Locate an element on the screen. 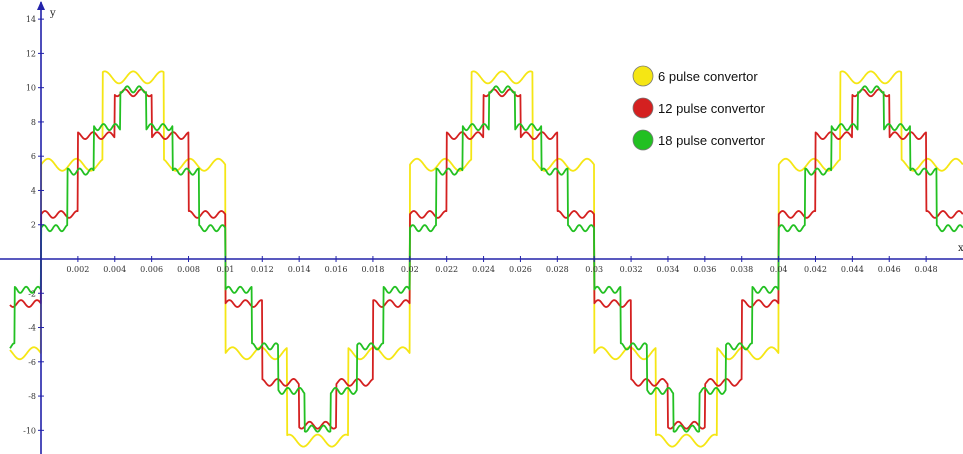  x-tick-label: 0.044 is located at coordinates (852, 269).